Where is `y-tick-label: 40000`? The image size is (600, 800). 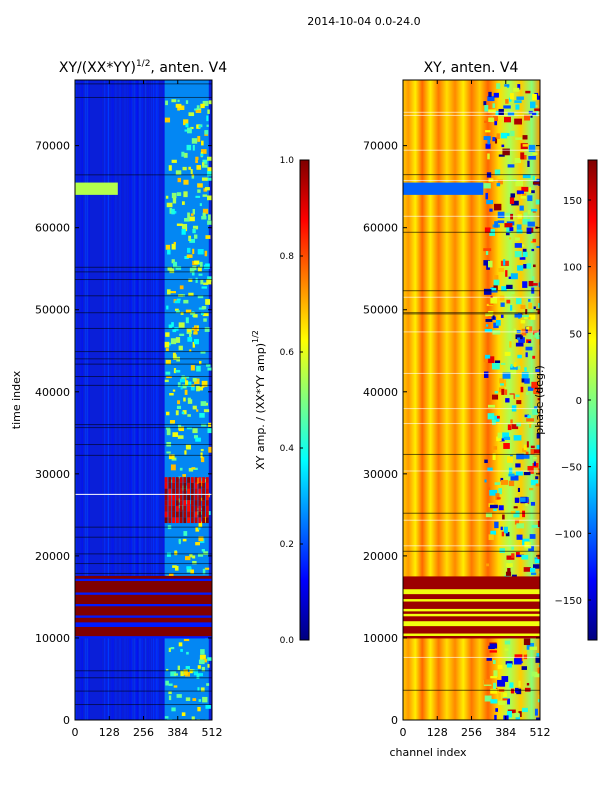 y-tick-label: 40000 is located at coordinates (380, 392).